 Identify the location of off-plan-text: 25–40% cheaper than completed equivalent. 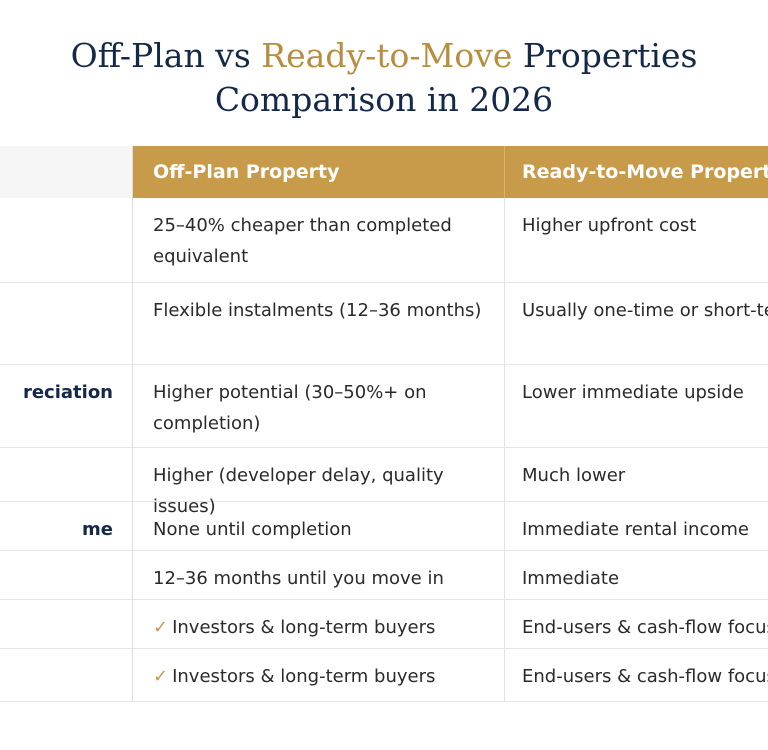
(302, 241).